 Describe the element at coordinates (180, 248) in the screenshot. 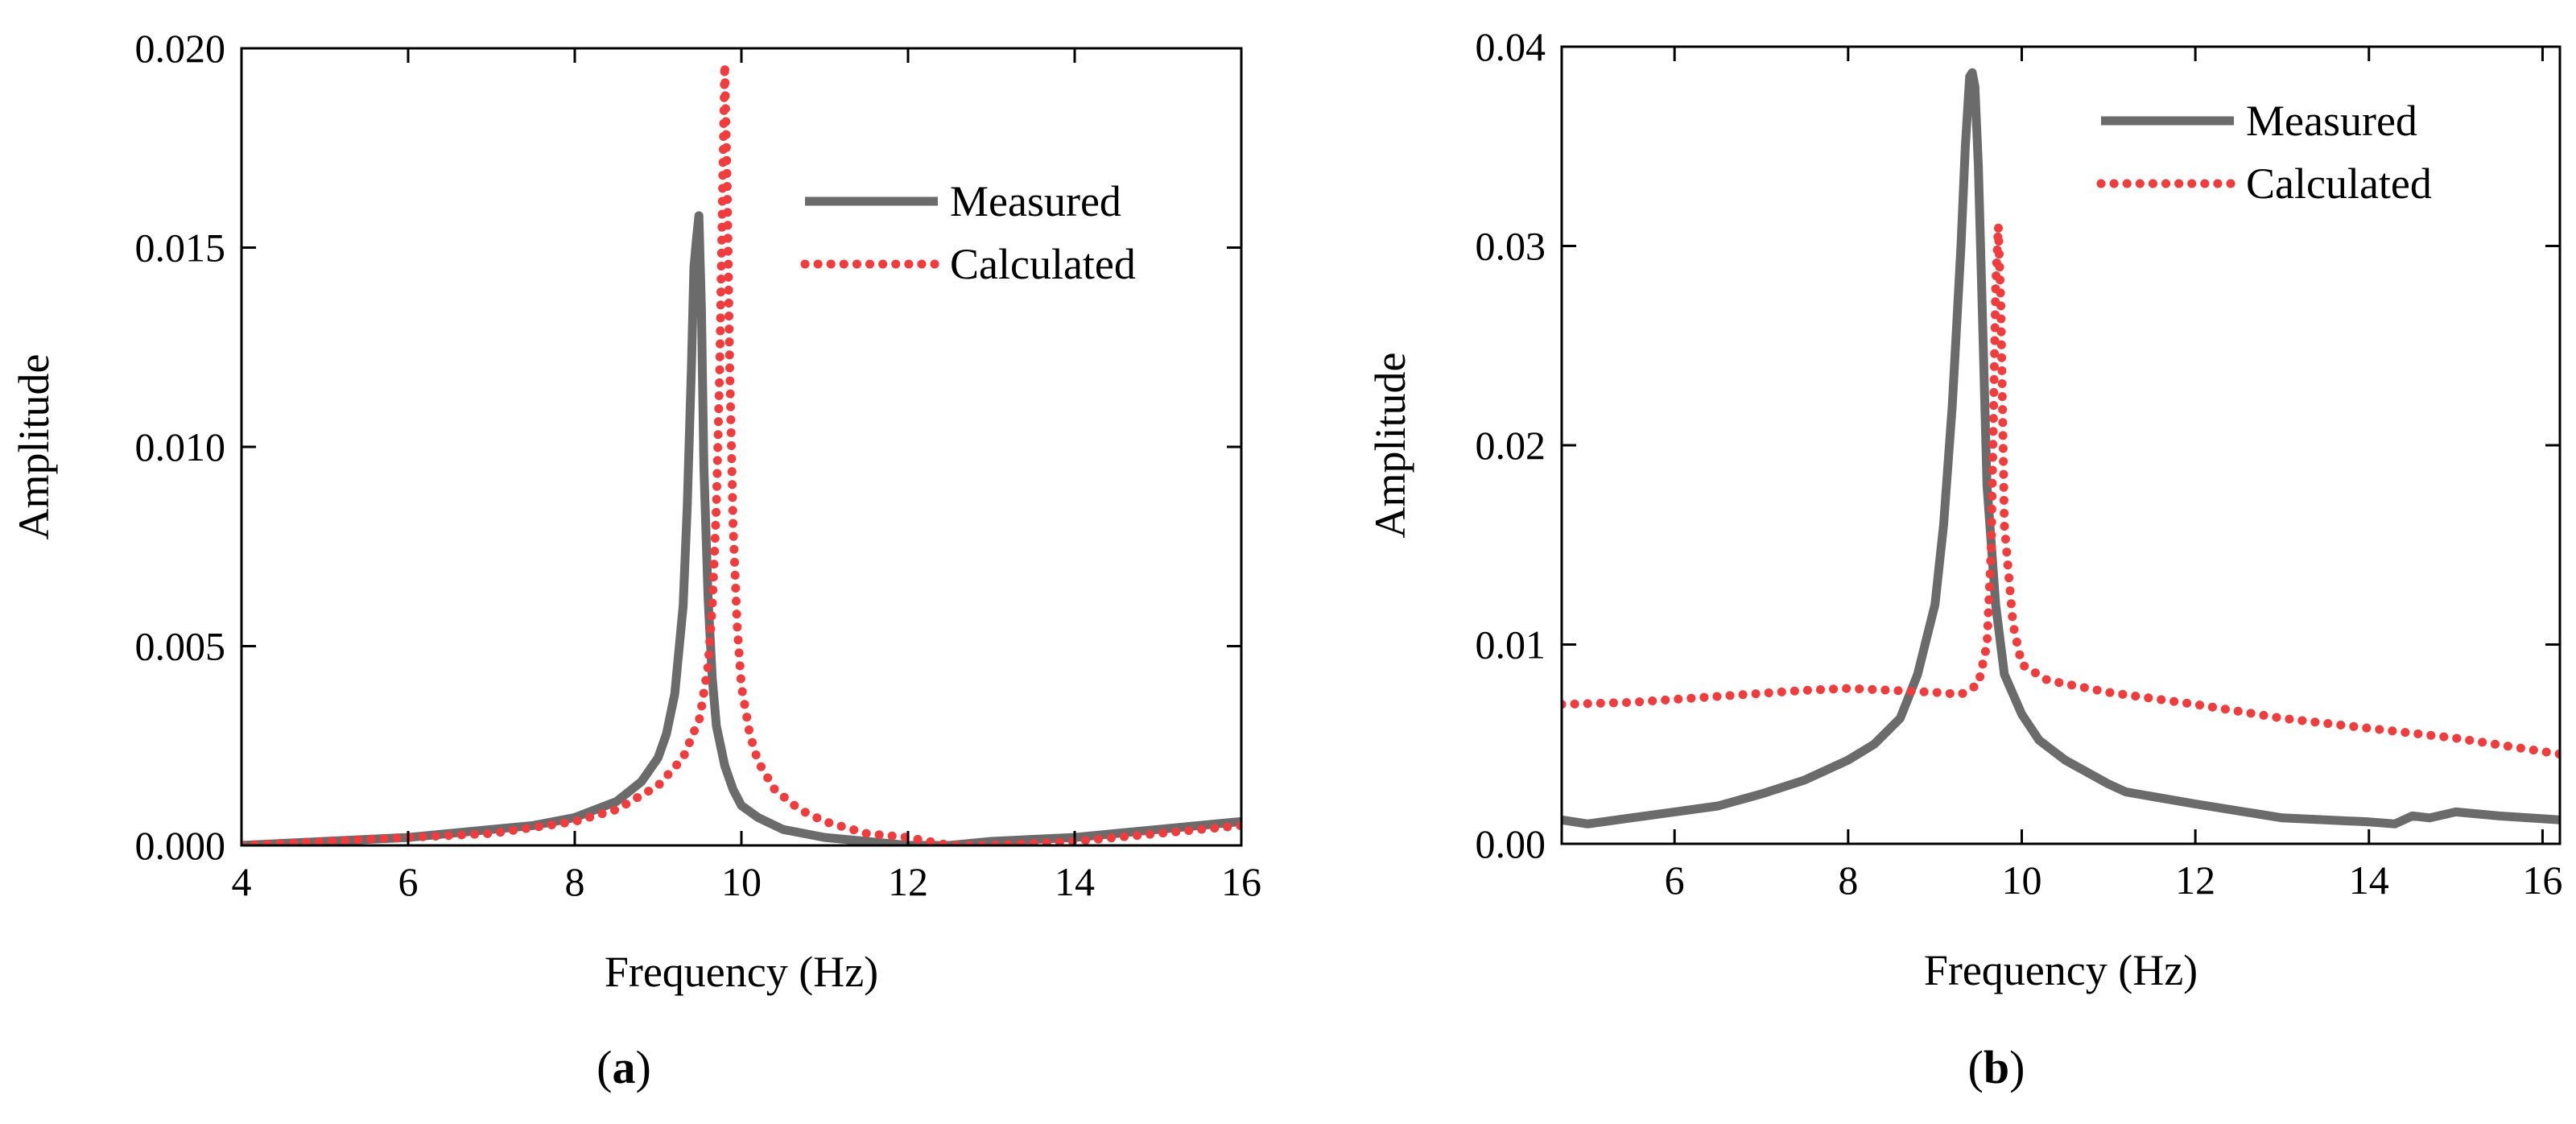

I see `y-tick-label: 0.015` at that location.